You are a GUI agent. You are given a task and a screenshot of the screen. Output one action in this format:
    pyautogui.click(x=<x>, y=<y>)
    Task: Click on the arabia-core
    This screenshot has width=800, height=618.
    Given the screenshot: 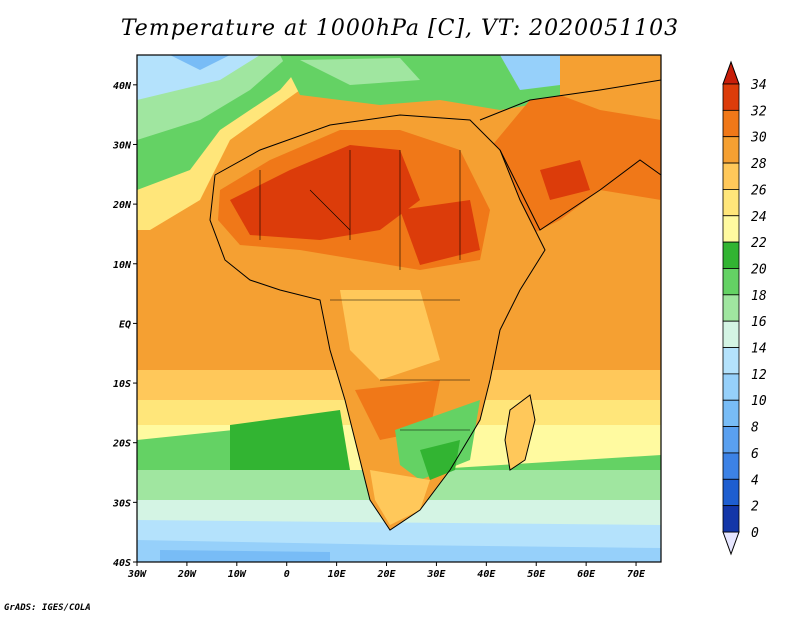 What is the action you would take?
    pyautogui.click(x=565, y=180)
    